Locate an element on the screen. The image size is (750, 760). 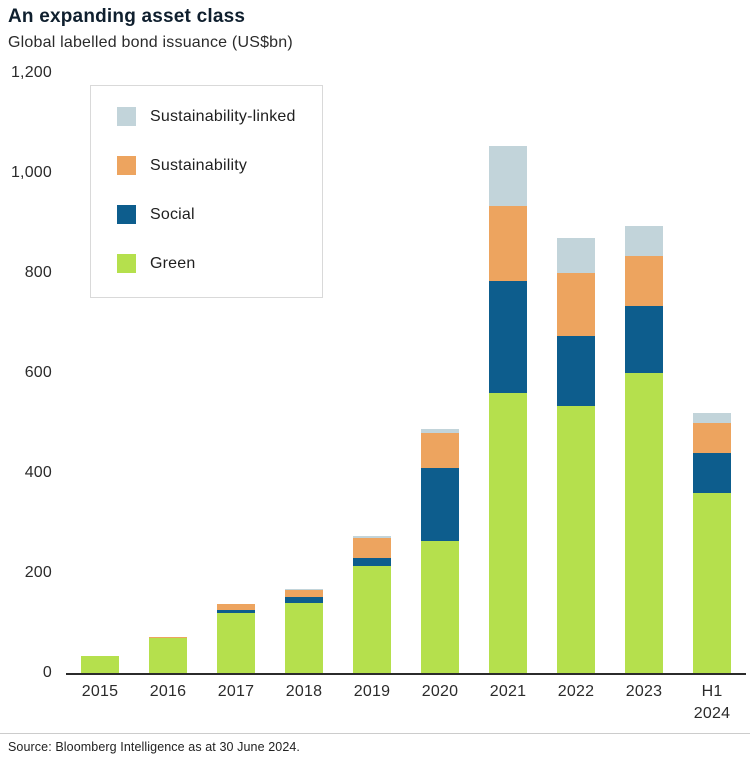
bar-2015 is located at coordinates (100, 664).